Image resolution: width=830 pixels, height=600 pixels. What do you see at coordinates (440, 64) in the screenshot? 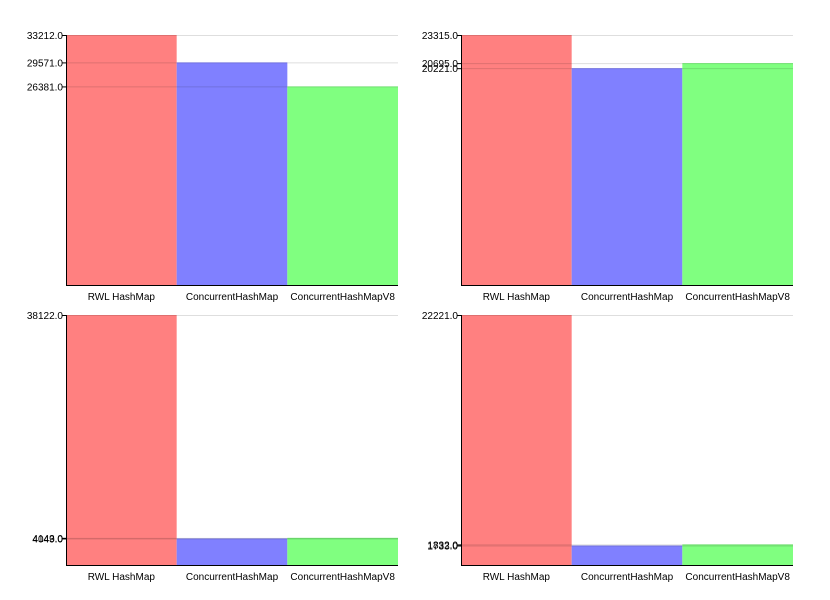
I see `y-tick-label-3: 20695.0` at bounding box center [440, 64].